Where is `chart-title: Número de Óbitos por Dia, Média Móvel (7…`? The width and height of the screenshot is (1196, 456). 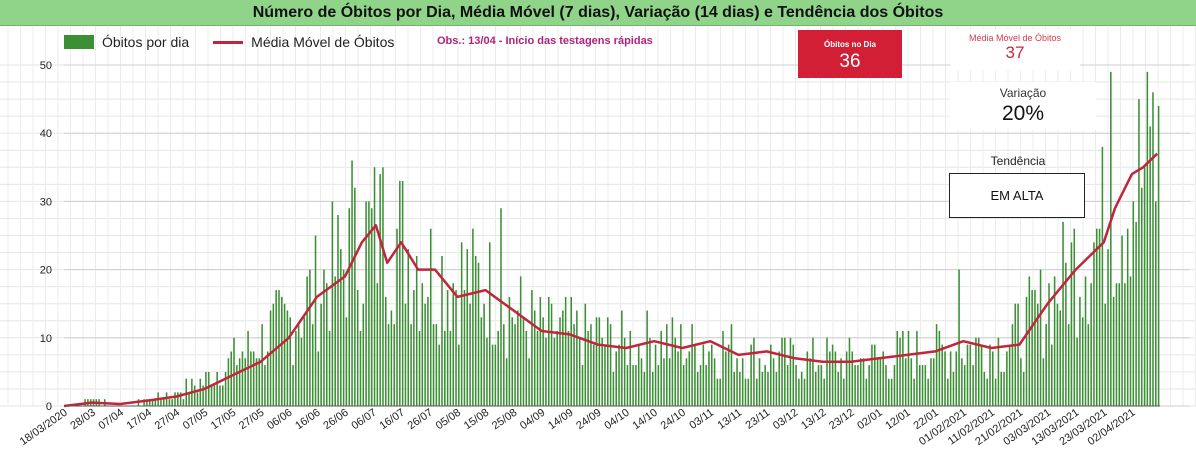 chart-title: Número de Óbitos por Dia, Média Móvel (7… is located at coordinates (598, 12).